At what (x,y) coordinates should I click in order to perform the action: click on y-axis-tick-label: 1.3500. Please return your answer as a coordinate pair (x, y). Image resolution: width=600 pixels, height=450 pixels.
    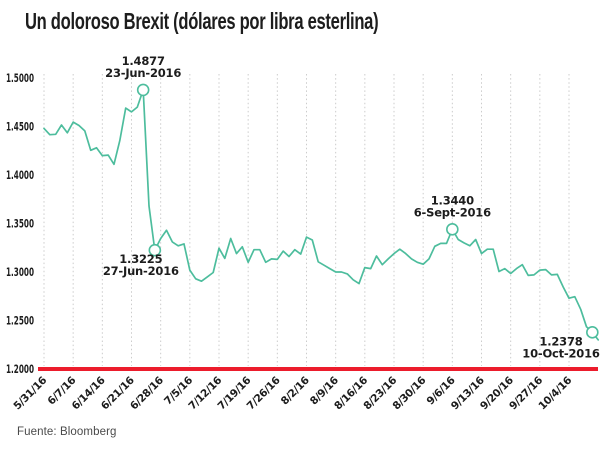
    Looking at the image, I should click on (20, 224).